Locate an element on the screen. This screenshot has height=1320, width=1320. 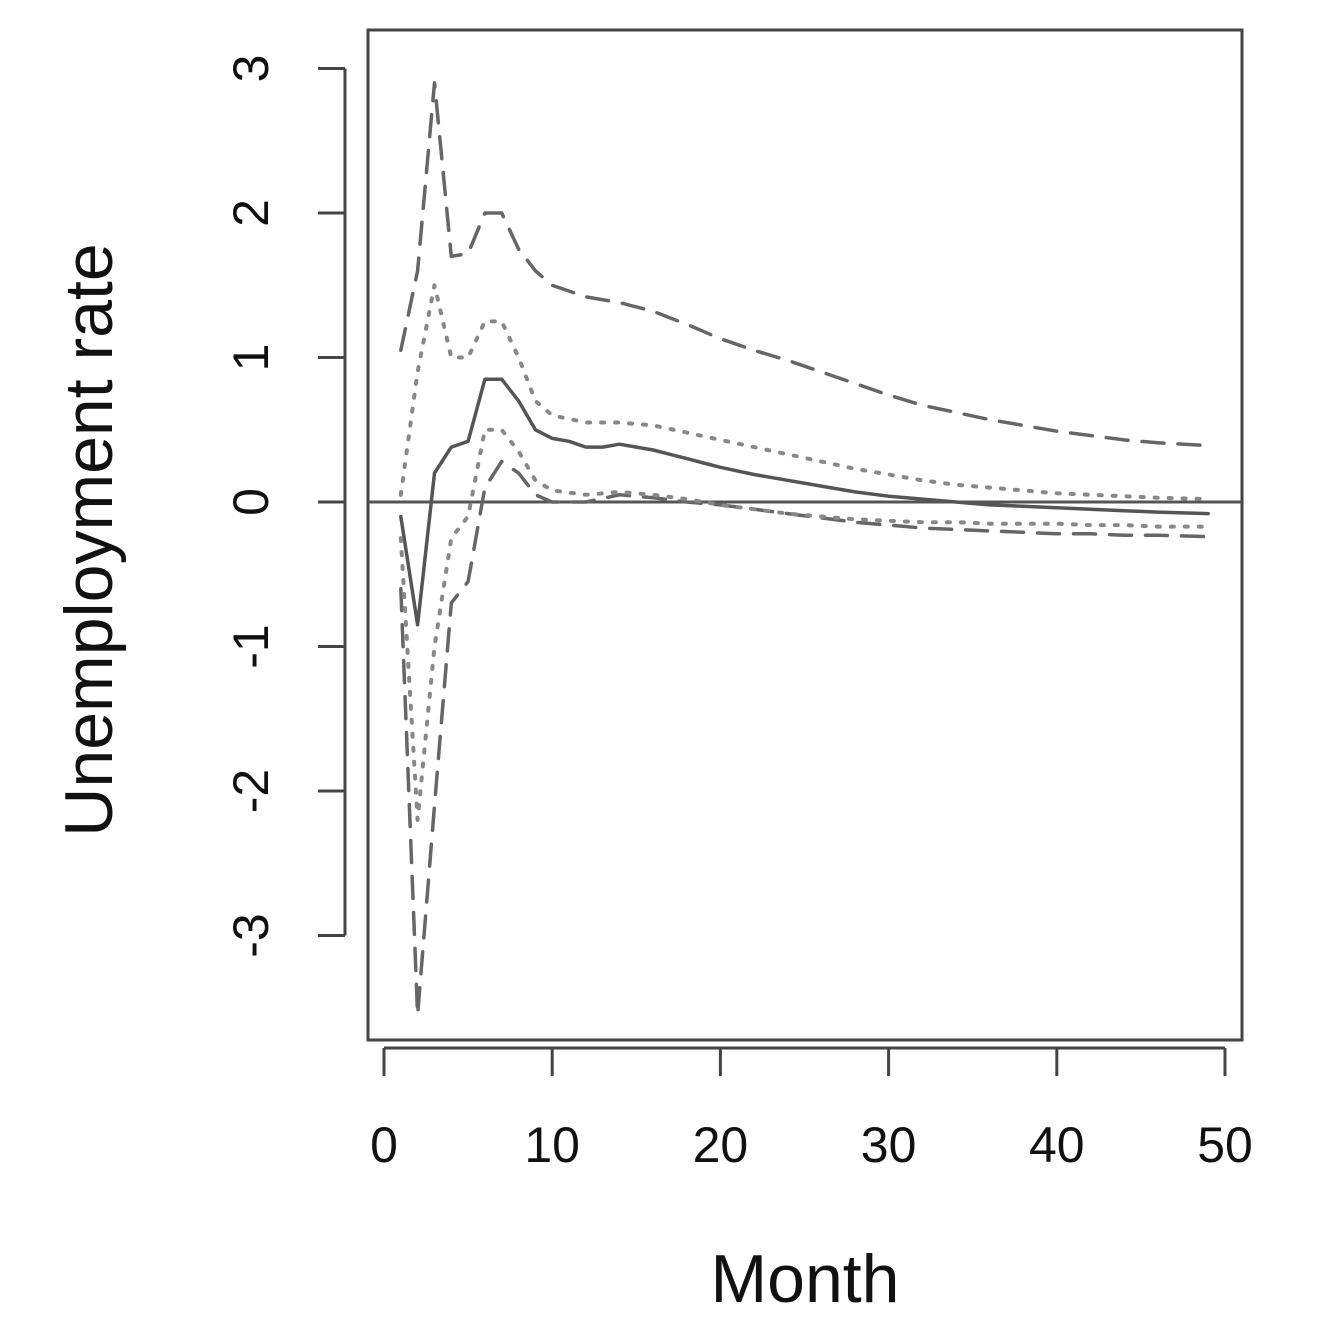
x-tick-label: 30 is located at coordinates (889, 1145).